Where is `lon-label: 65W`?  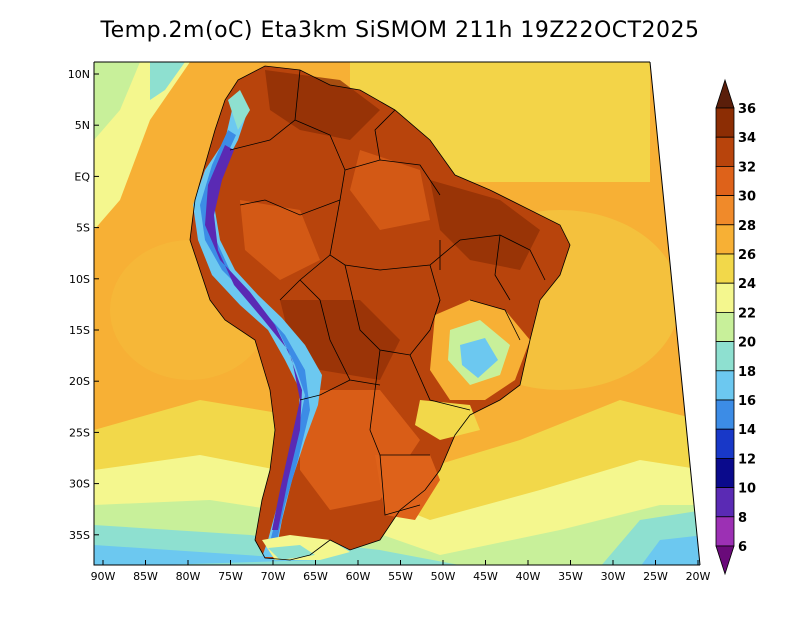 lon-label: 65W is located at coordinates (315, 576).